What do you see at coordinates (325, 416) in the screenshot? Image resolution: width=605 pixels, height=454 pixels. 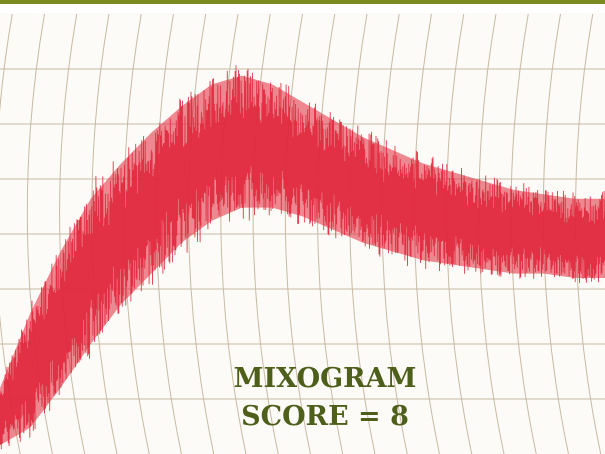 I see `caption-score: SCORE = 8` at bounding box center [325, 416].